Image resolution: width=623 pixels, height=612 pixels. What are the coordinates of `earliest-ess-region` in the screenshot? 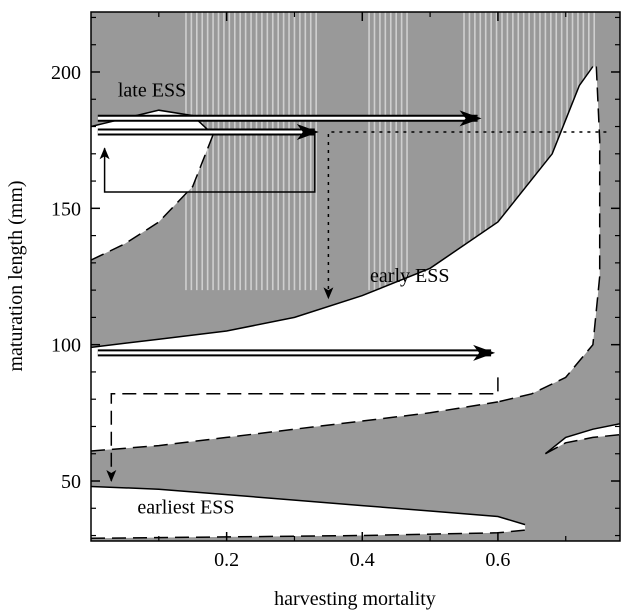 It's located at (308, 512).